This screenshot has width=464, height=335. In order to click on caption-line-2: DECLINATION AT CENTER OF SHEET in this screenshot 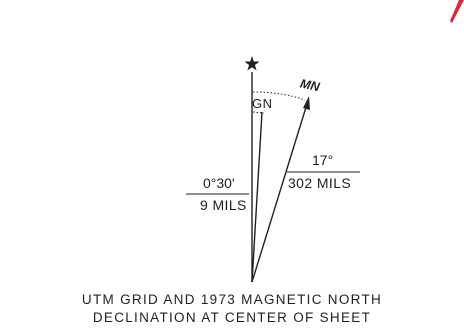, I will do `click(232, 317)`.